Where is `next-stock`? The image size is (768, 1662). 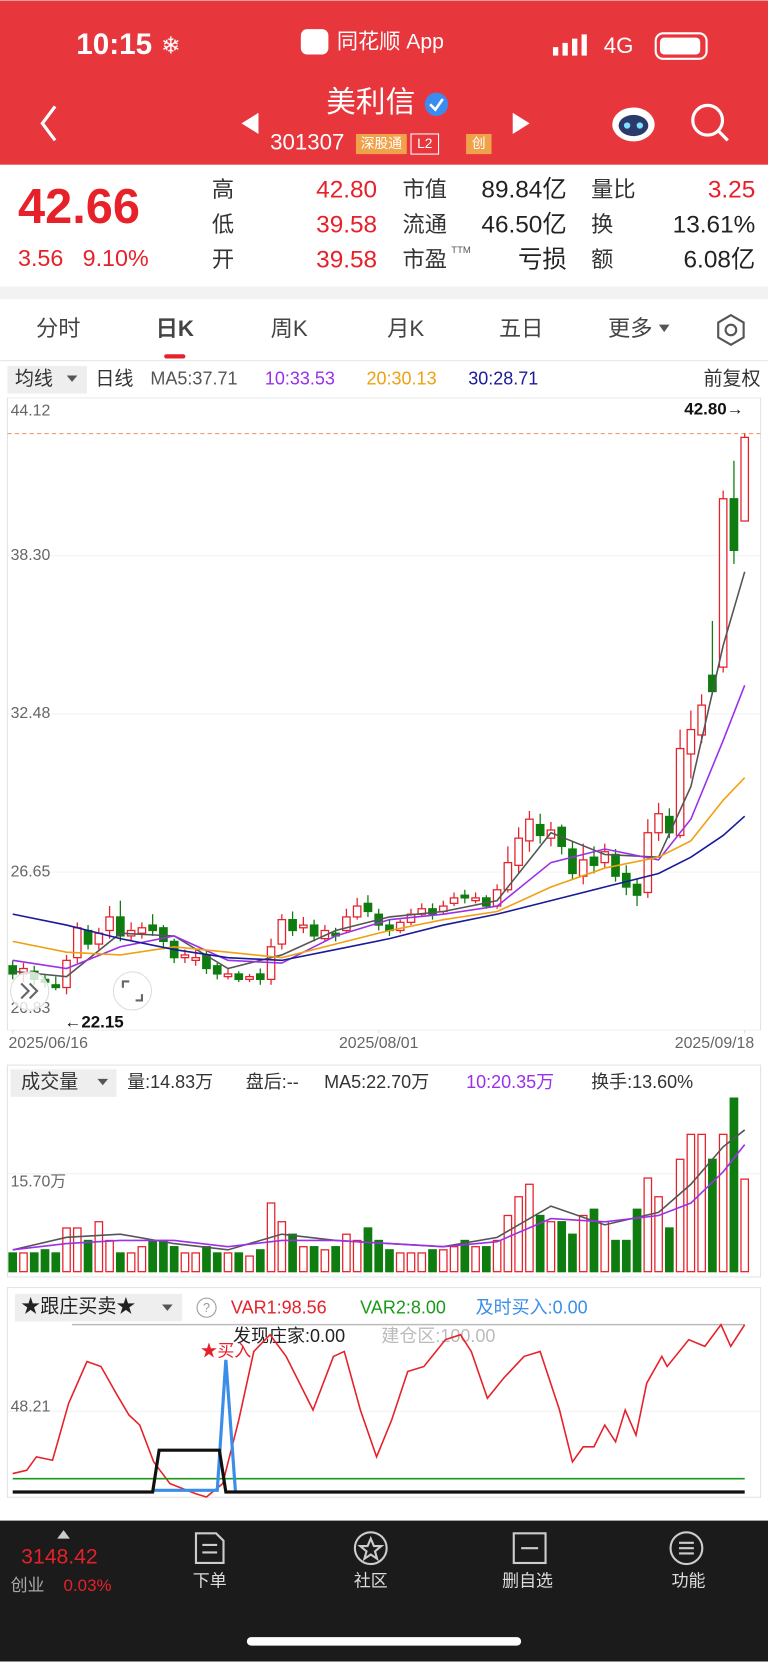
next-stock is located at coordinates (521, 123).